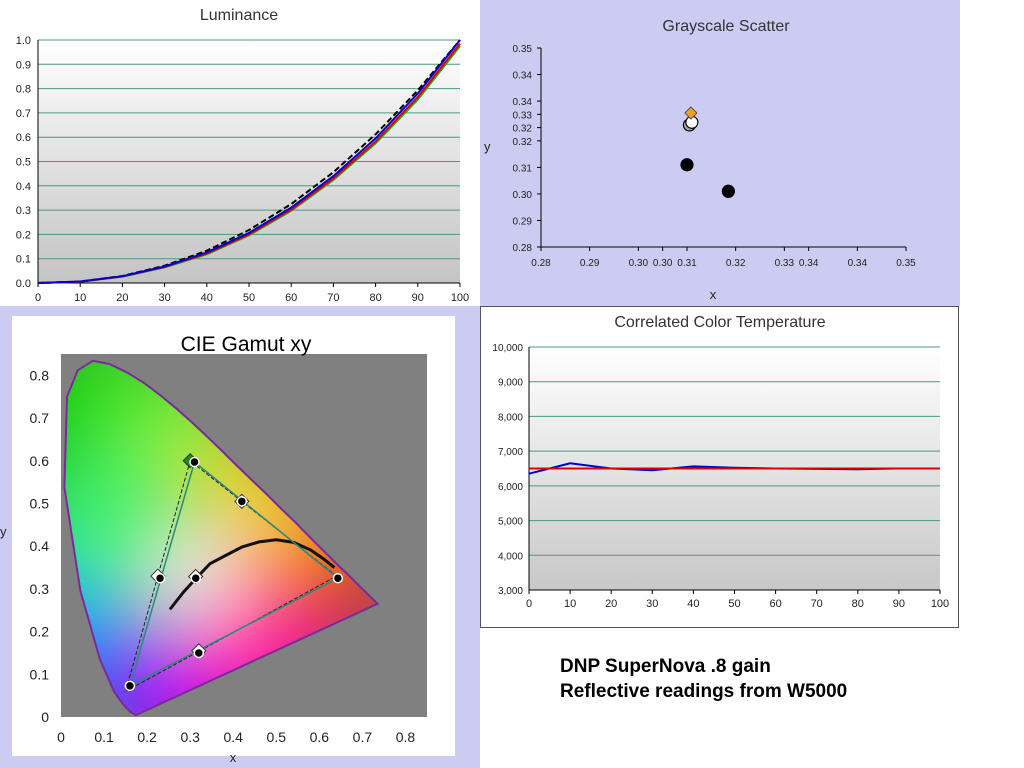 The height and width of the screenshot is (768, 1024). Describe the element at coordinates (104, 737) in the screenshot. I see `cie-x-tick: 0.1` at that location.